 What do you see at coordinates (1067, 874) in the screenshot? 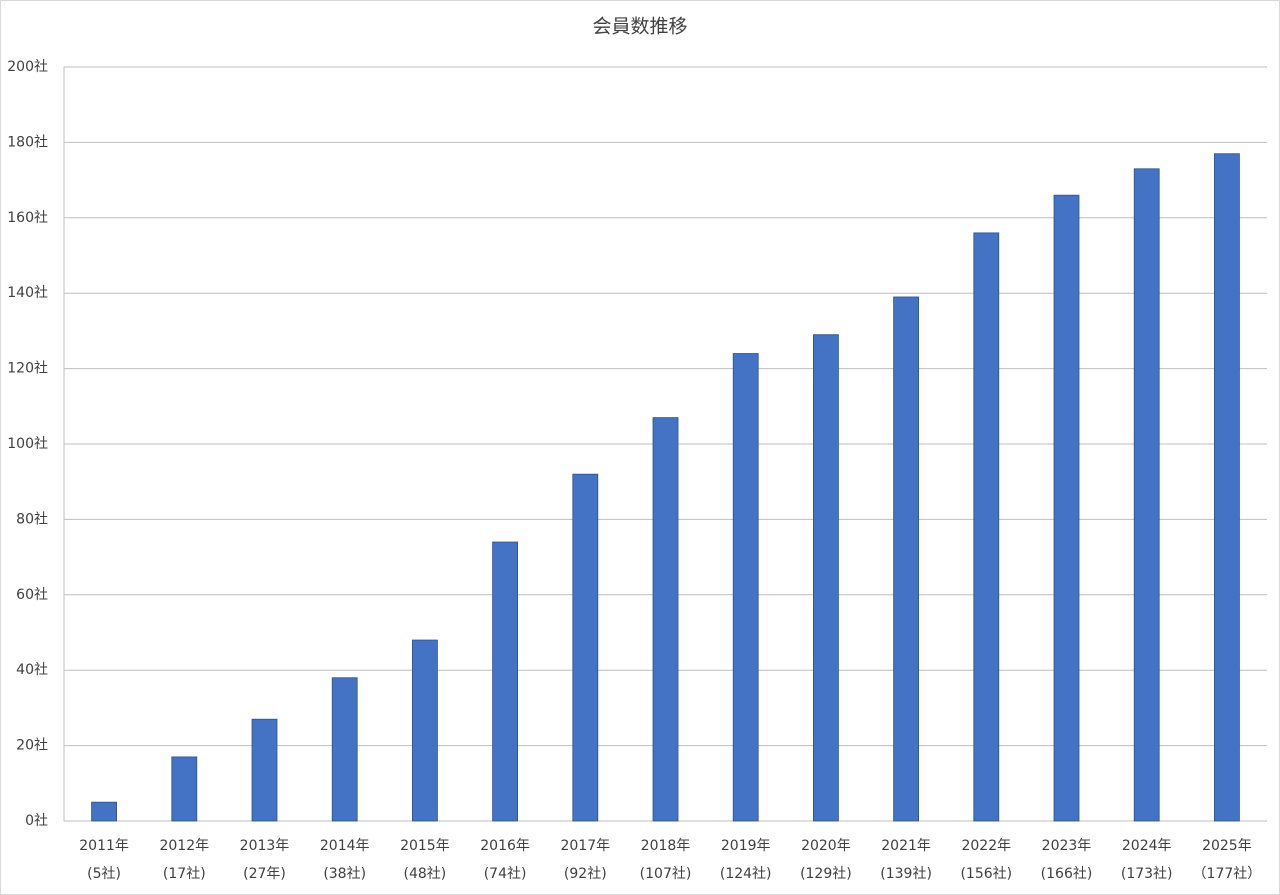
I see `x-tick-label: (166社)` at bounding box center [1067, 874].